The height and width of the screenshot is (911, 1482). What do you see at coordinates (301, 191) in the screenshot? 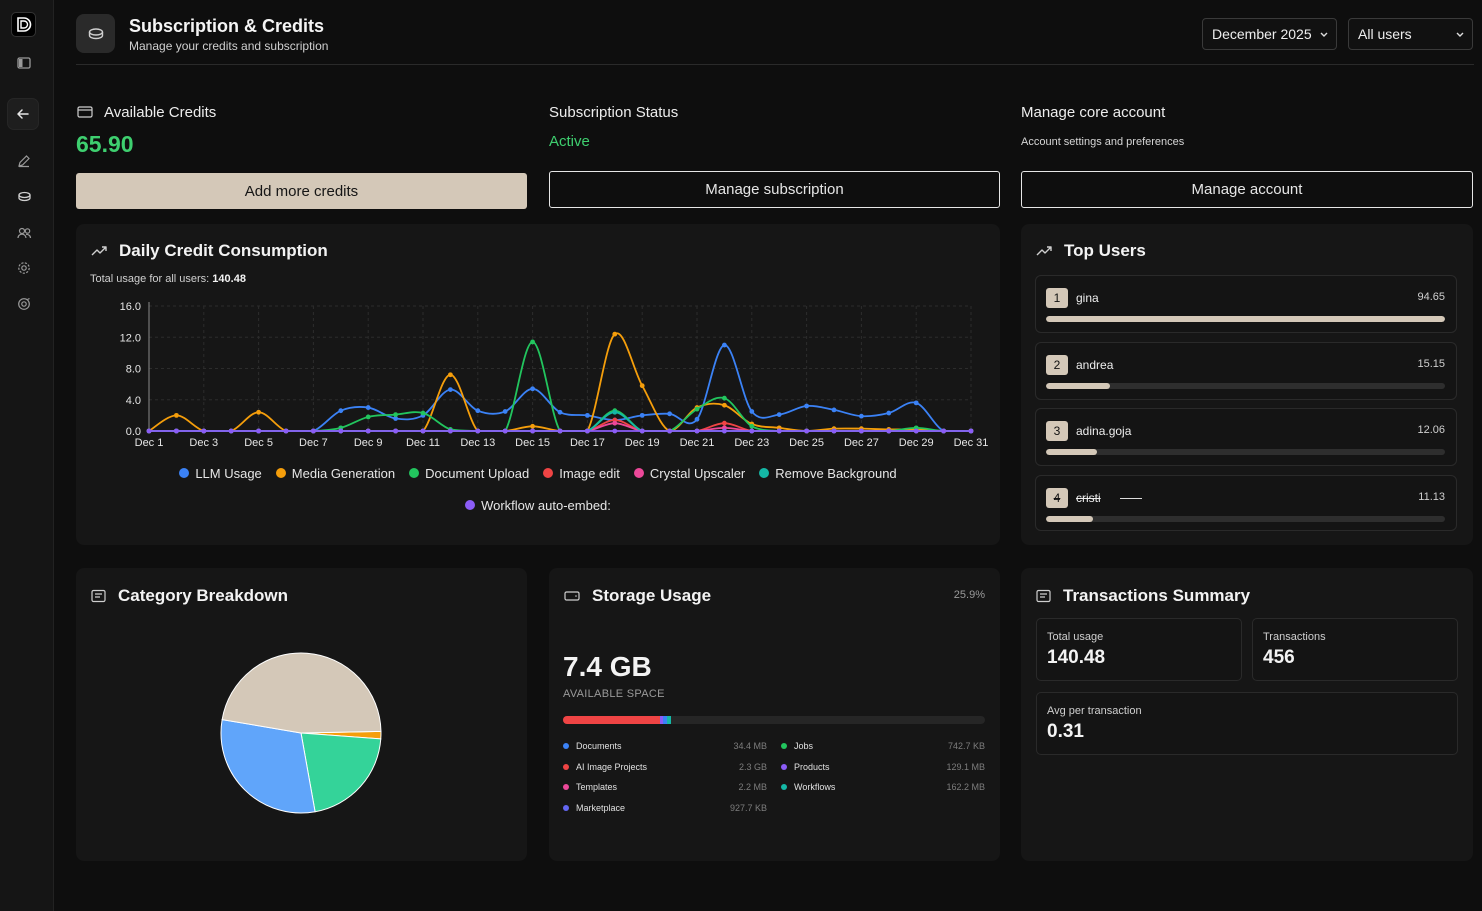
I see `add-credits-button: Add more credits` at bounding box center [301, 191].